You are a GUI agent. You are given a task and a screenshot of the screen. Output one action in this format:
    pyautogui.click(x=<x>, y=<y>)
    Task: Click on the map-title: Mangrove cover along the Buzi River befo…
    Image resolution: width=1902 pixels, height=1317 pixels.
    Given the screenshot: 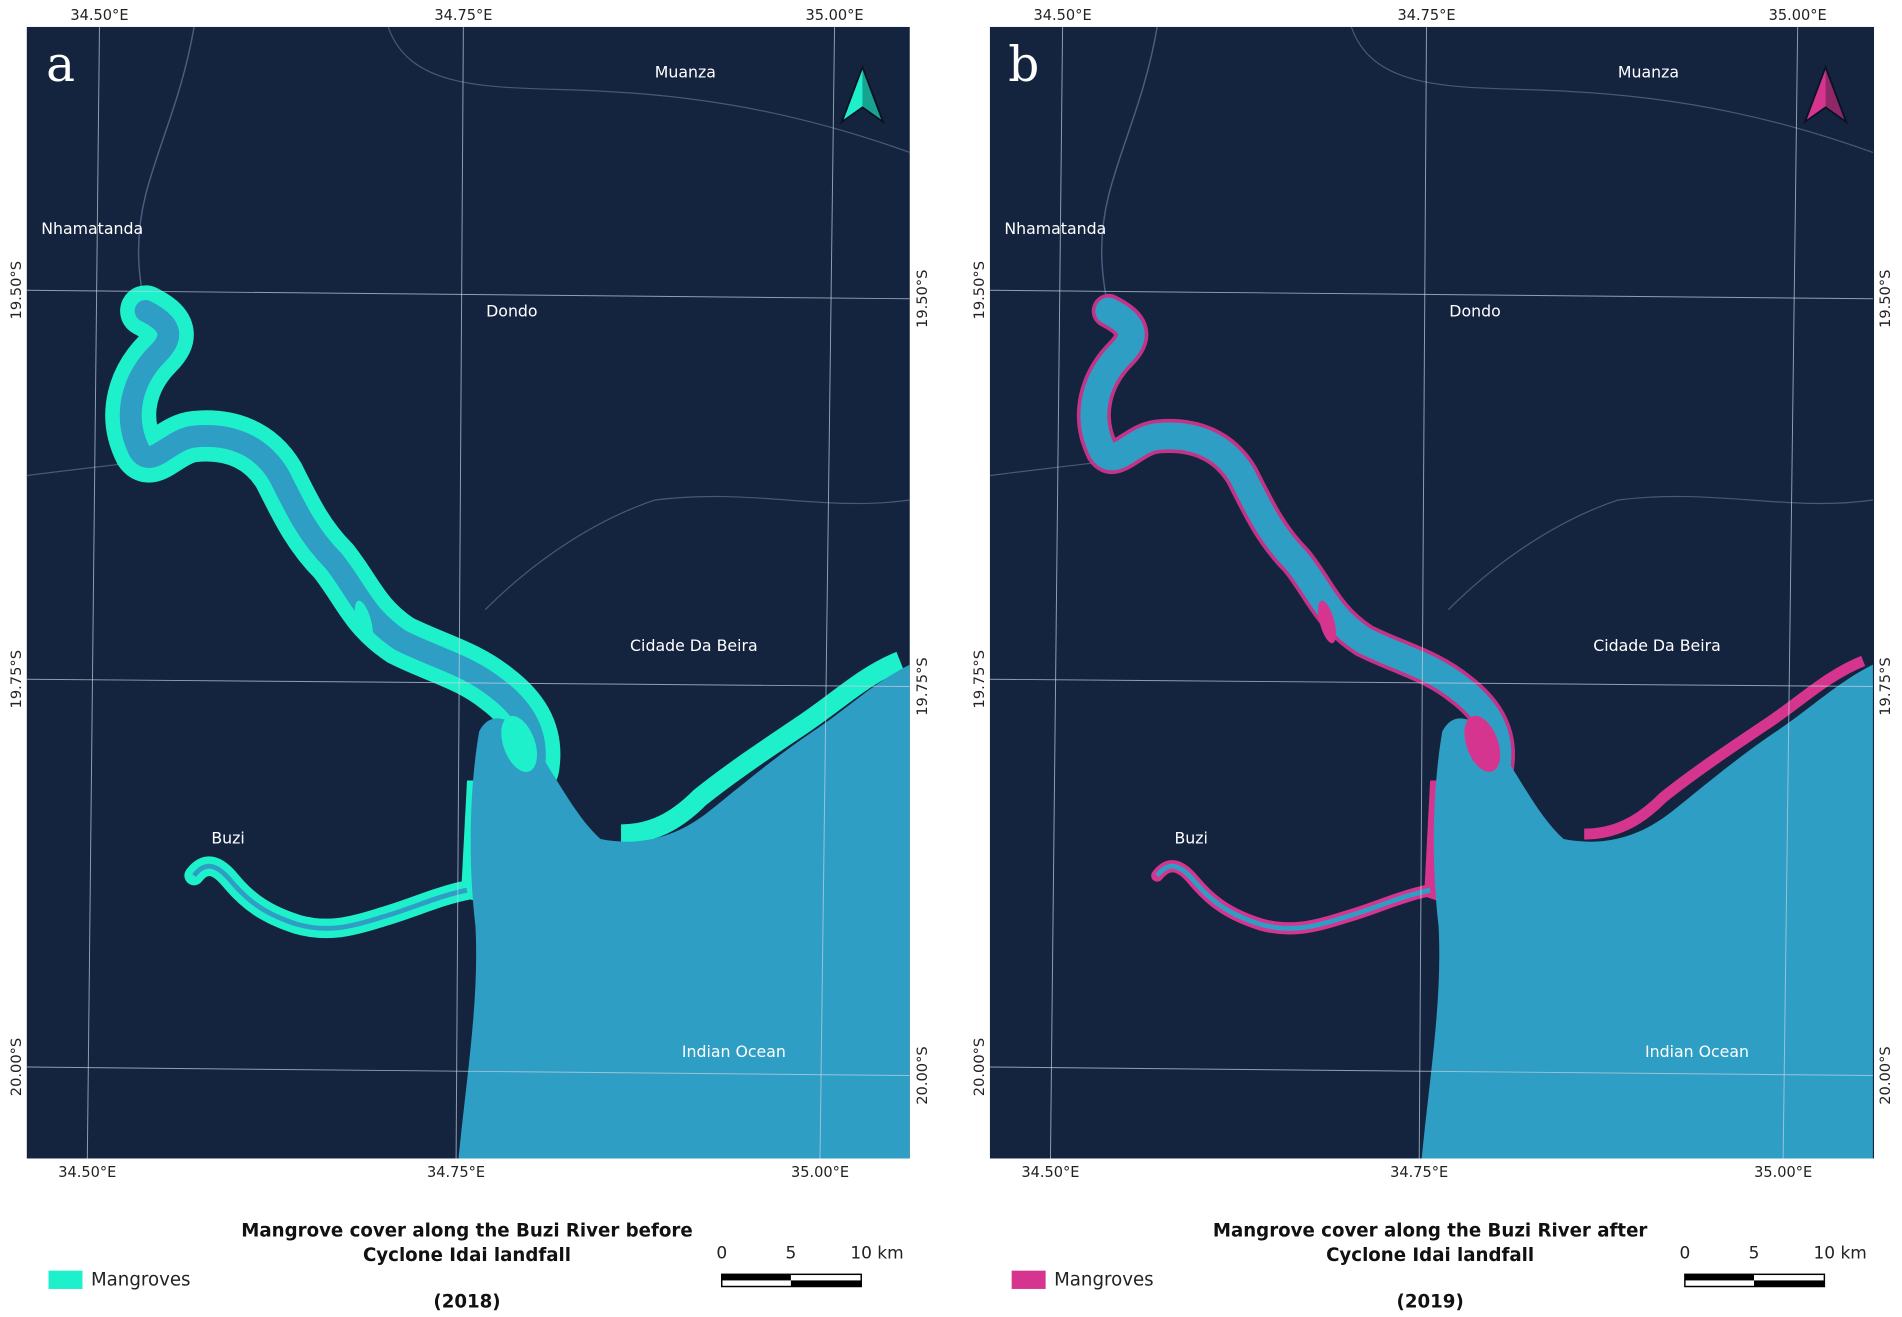 What is the action you would take?
    pyautogui.click(x=466, y=1231)
    